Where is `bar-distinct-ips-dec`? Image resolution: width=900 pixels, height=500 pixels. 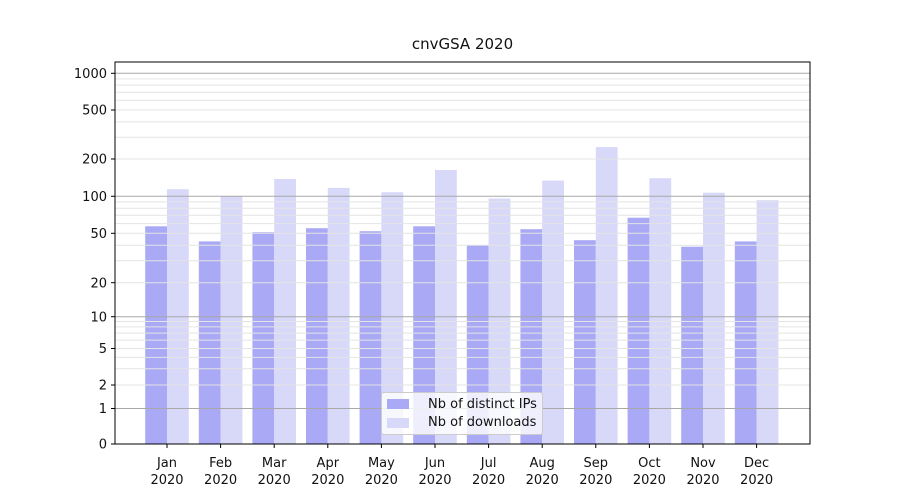 bar-distinct-ips-dec is located at coordinates (745, 342).